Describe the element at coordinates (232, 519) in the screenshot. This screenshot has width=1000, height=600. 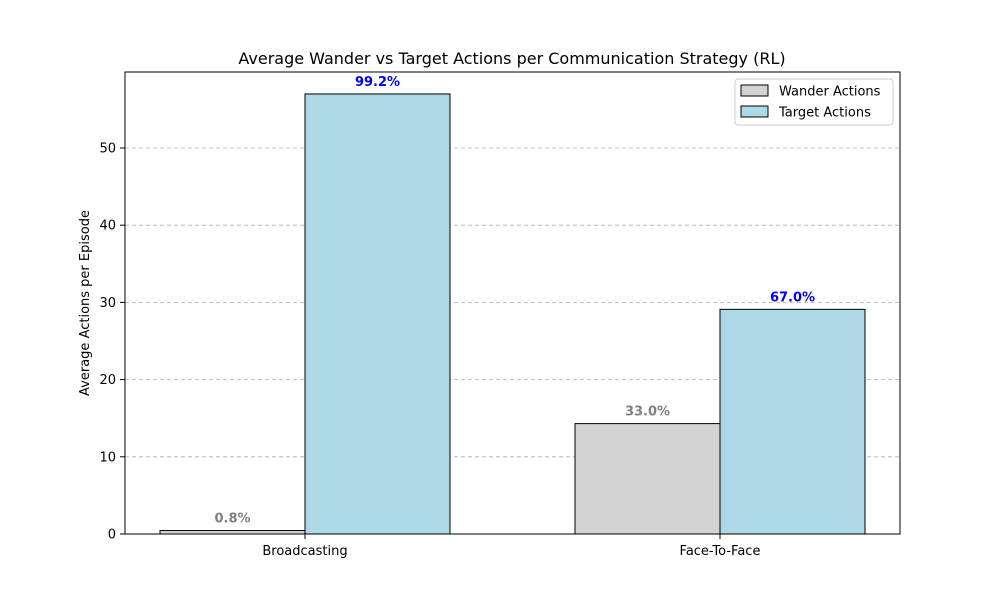
I see `bar-value-label: 0.8%` at that location.